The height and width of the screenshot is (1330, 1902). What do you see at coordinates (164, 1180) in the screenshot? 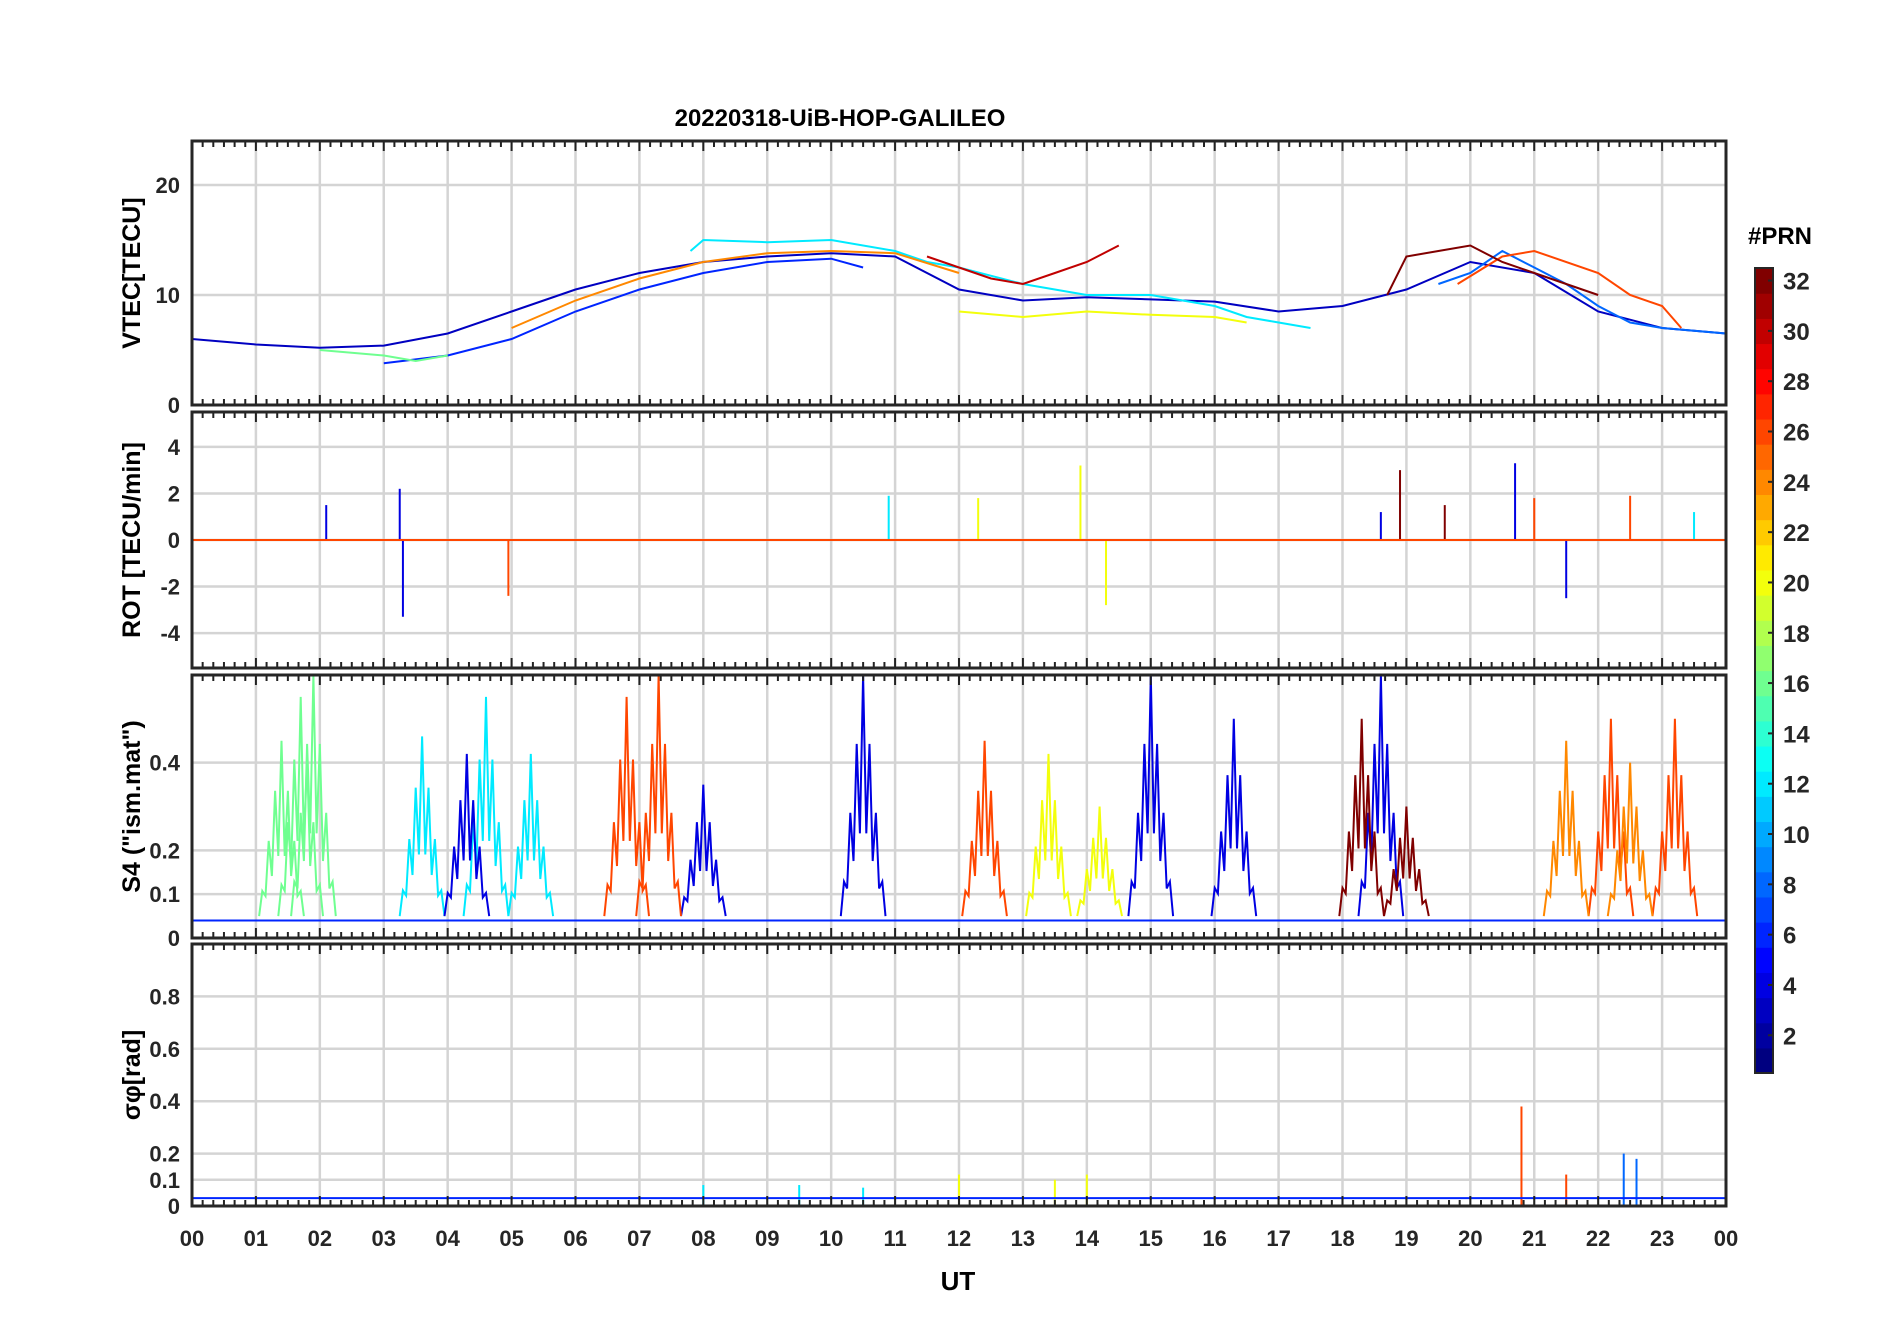
I see `y-tick-label: 0.1` at bounding box center [164, 1180].